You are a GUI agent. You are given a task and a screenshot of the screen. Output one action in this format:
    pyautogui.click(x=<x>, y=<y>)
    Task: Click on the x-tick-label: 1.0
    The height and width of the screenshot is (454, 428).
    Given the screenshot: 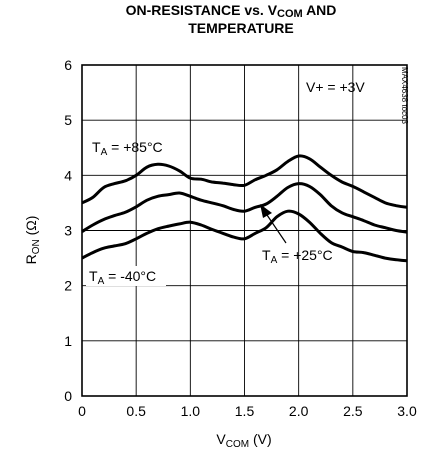 What is the action you would take?
    pyautogui.click(x=191, y=411)
    